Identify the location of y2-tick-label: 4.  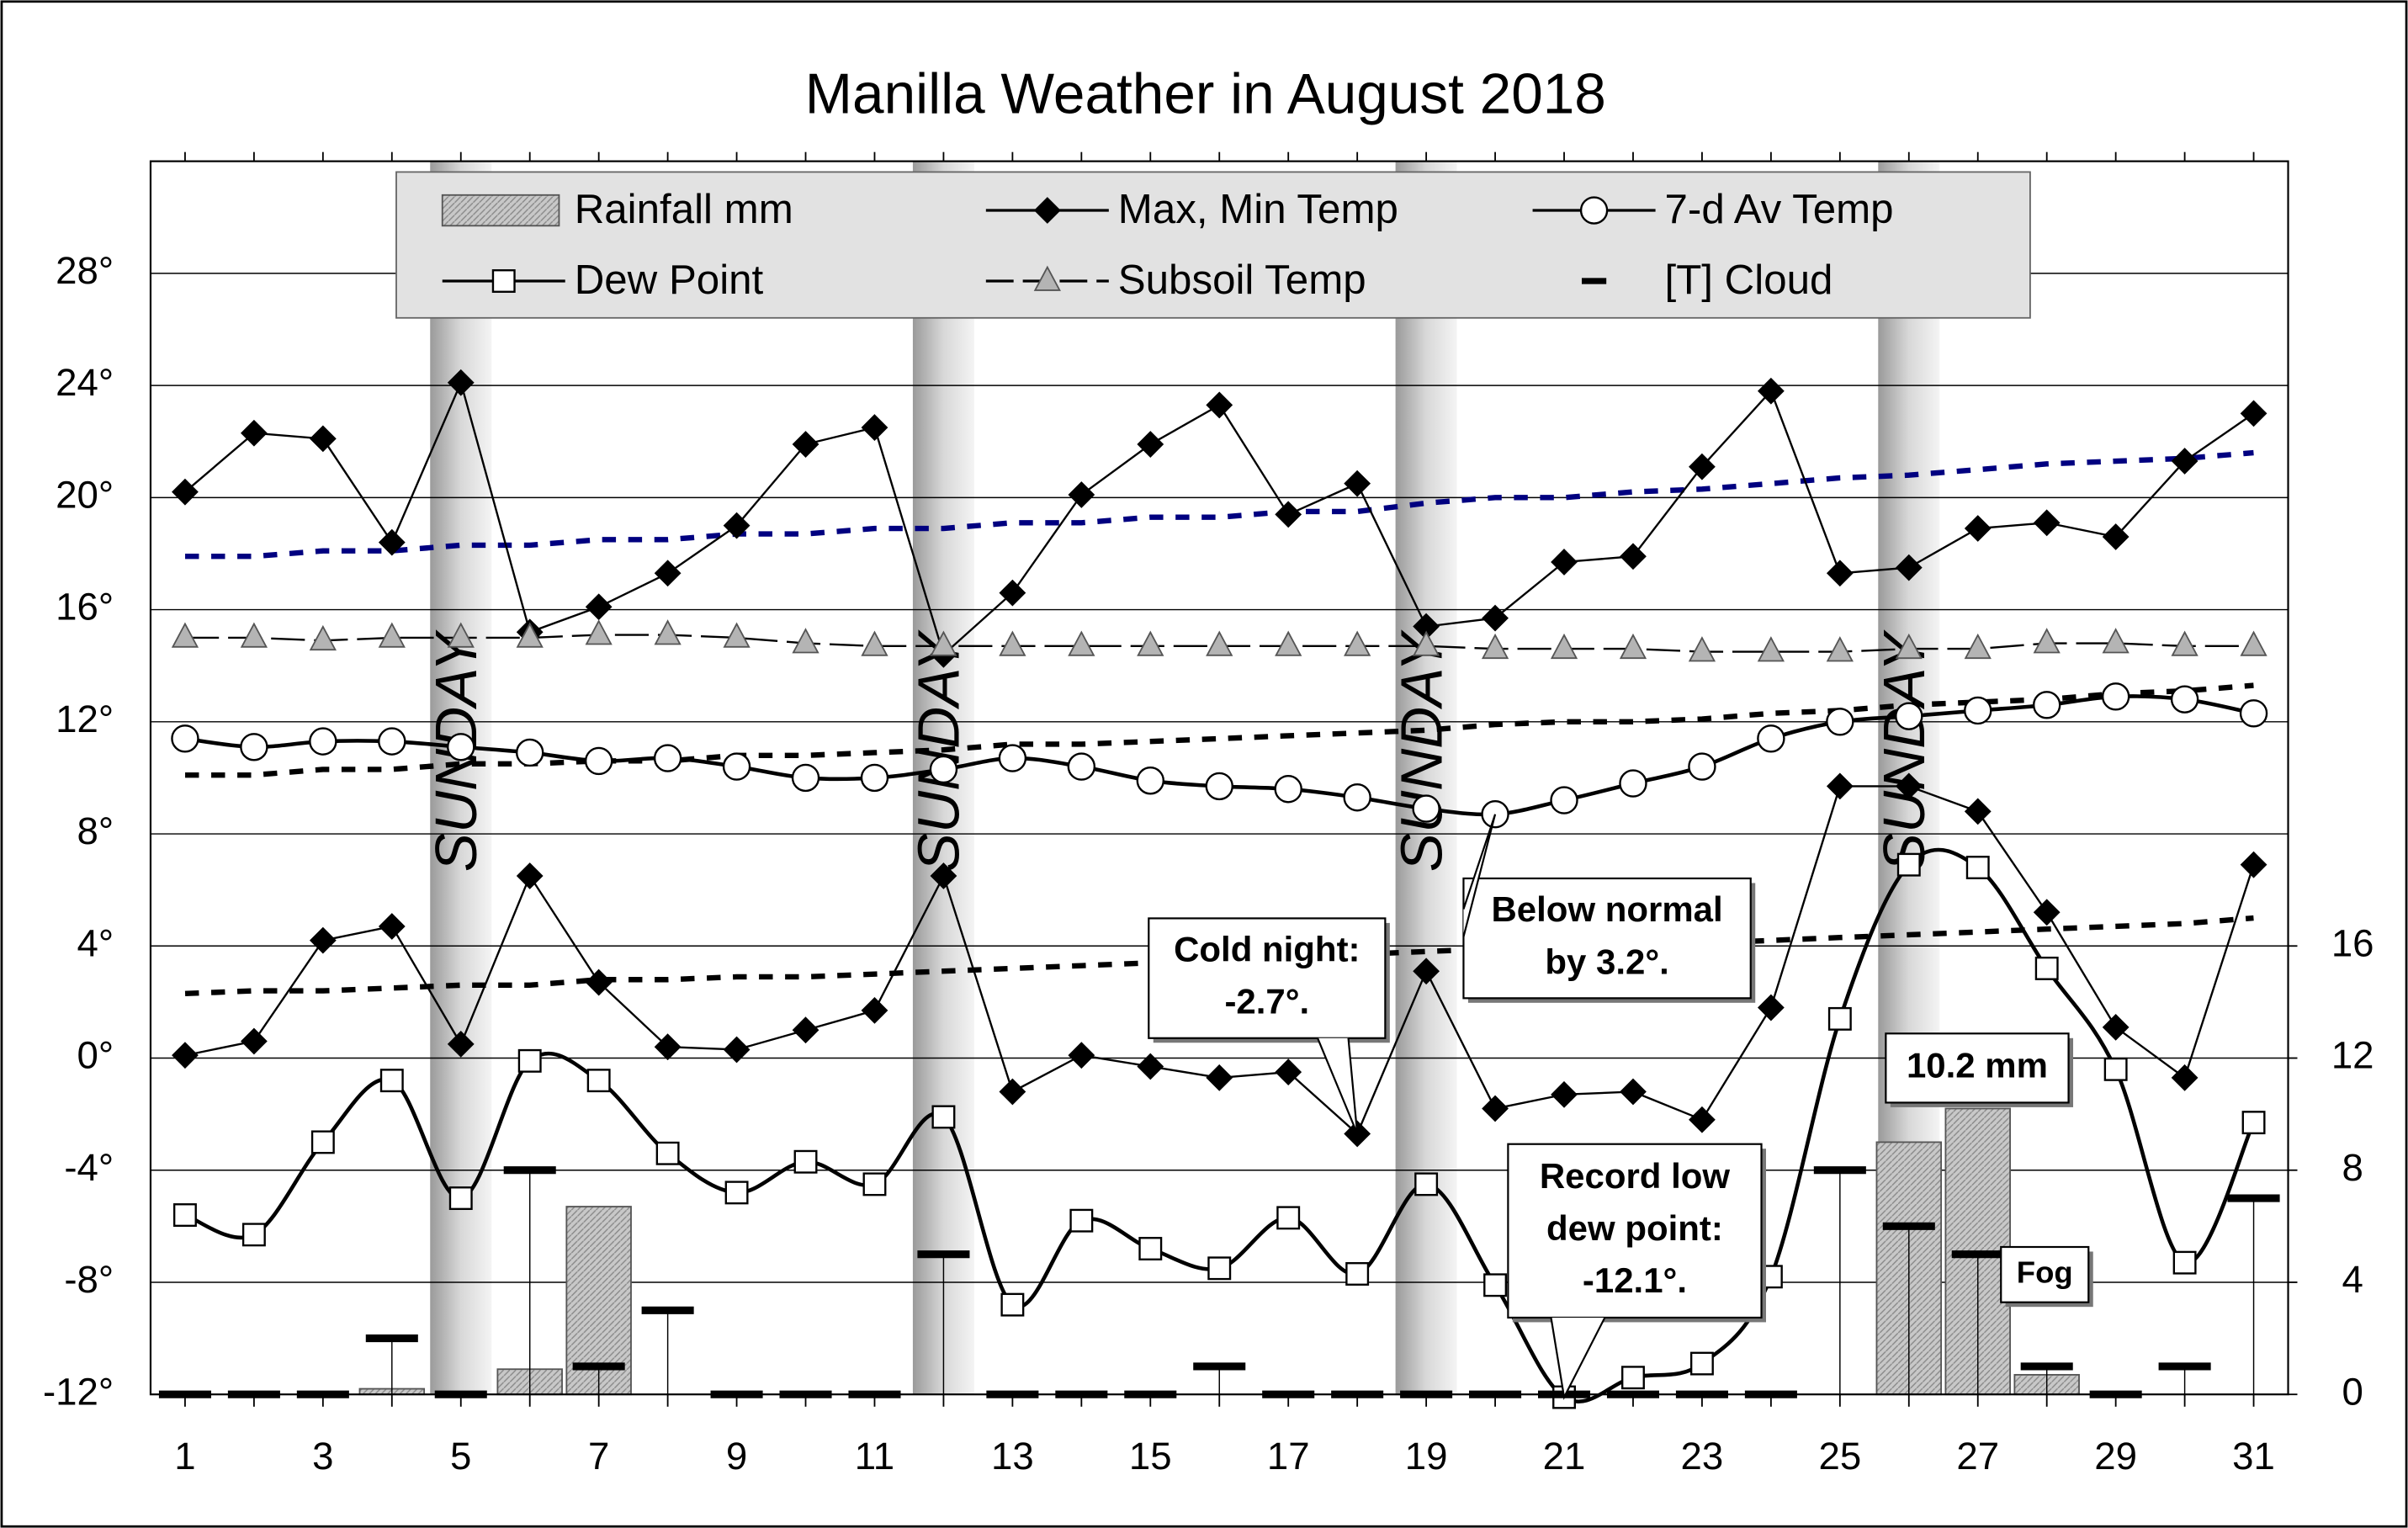
(2352, 1279).